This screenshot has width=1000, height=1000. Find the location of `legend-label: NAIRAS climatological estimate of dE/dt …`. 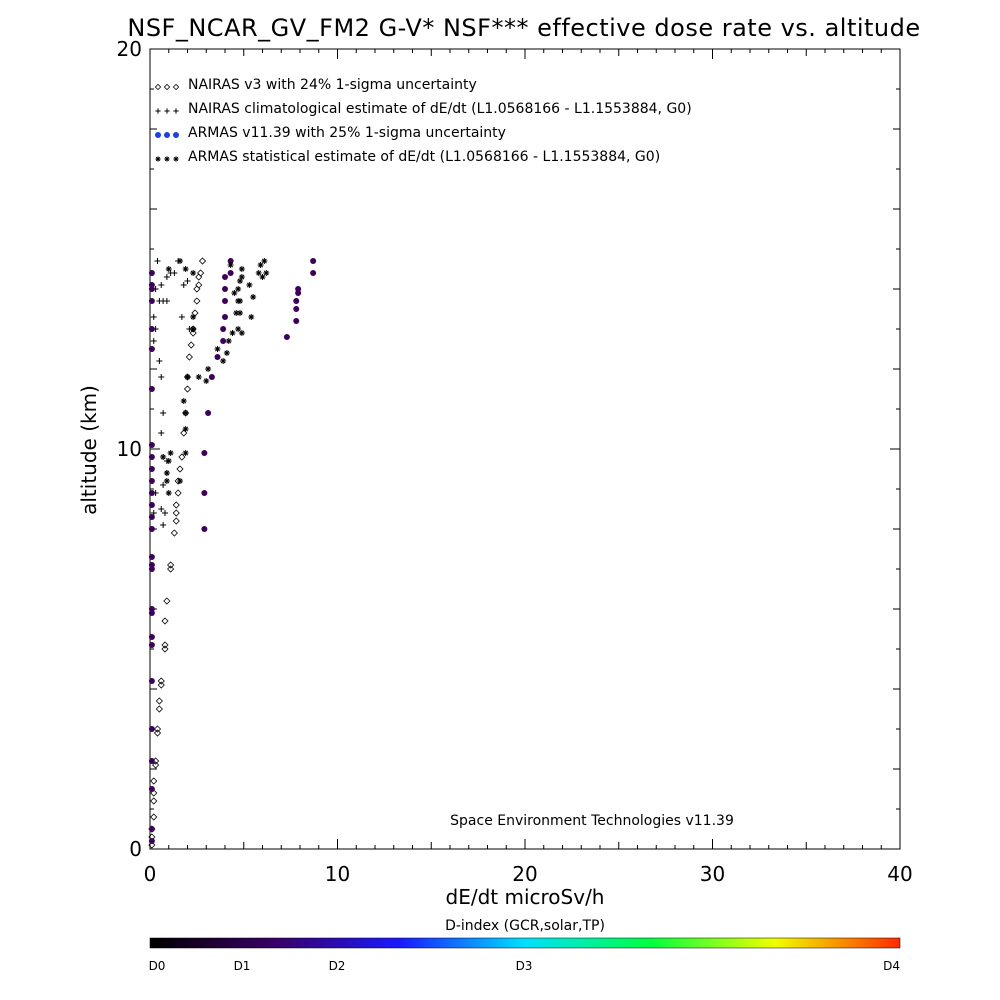

legend-label: NAIRAS climatological estimate of dE/dt … is located at coordinates (440, 109).